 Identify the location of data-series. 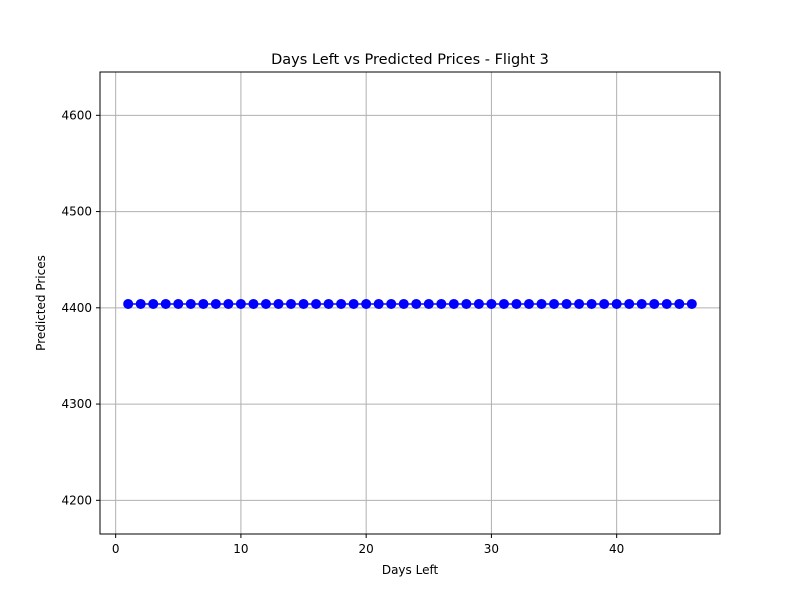
(410, 303).